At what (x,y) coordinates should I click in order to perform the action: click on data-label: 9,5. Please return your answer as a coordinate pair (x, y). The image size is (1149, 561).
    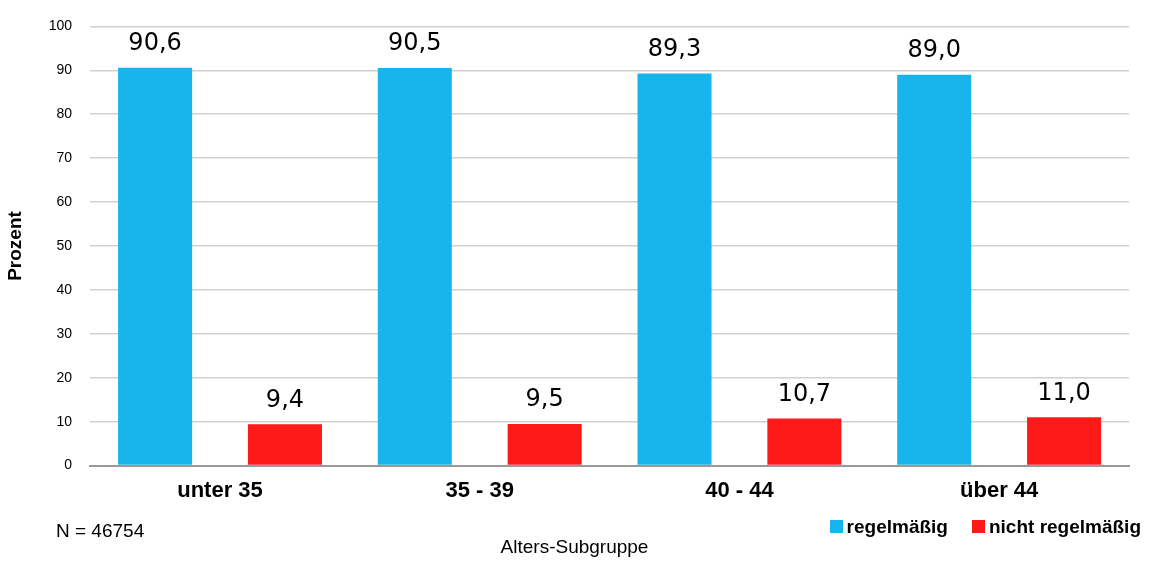
    Looking at the image, I should click on (544, 398).